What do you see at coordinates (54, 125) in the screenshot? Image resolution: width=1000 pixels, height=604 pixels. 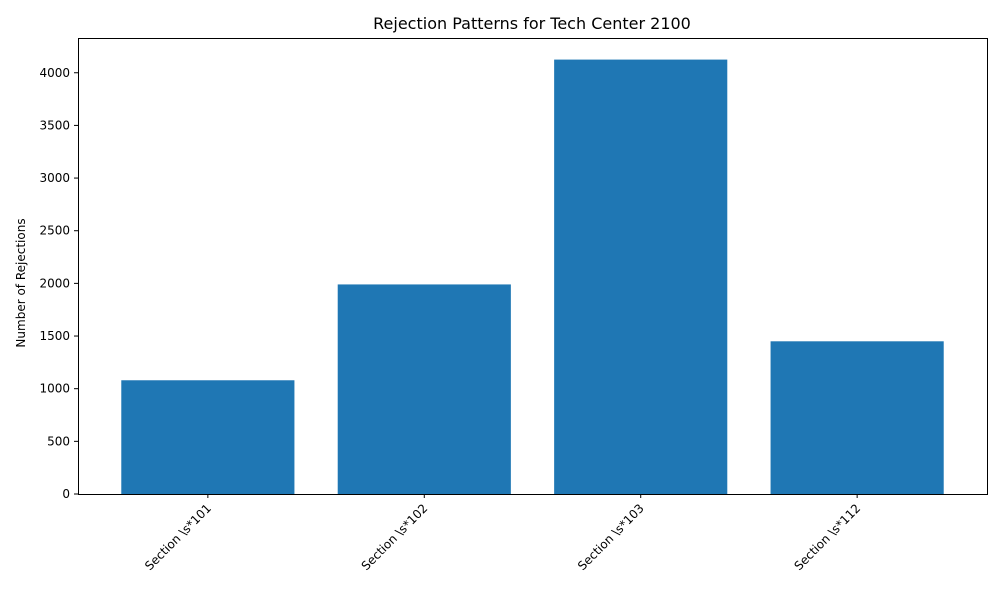 I see `y-tick-label: 3500` at bounding box center [54, 125].